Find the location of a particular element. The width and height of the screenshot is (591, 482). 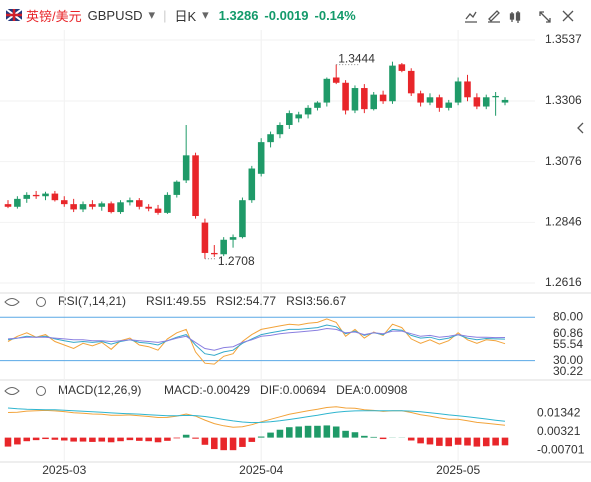

y-tick-label: -0.00701 is located at coordinates (561, 449).